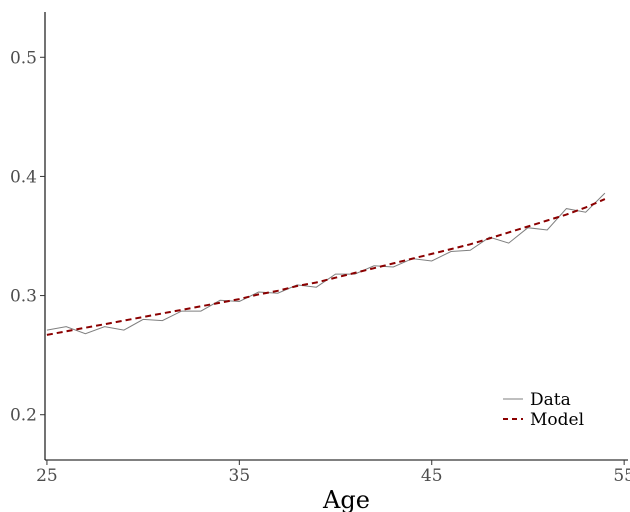 The width and height of the screenshot is (630, 512). Describe the element at coordinates (333, 473) in the screenshot. I see `x-ticks: 25 35 45 55` at that location.